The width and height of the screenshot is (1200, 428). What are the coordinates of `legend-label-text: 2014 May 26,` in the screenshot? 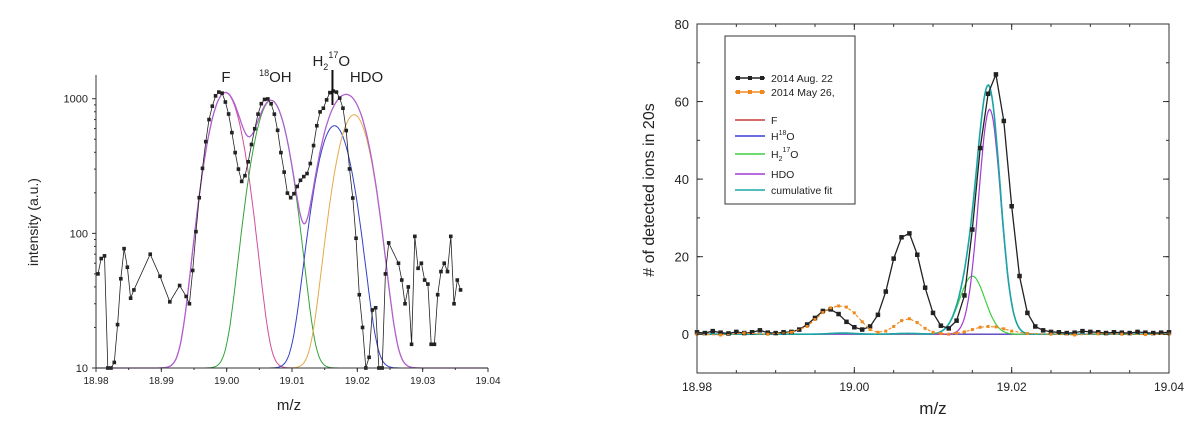 It's located at (803, 93).